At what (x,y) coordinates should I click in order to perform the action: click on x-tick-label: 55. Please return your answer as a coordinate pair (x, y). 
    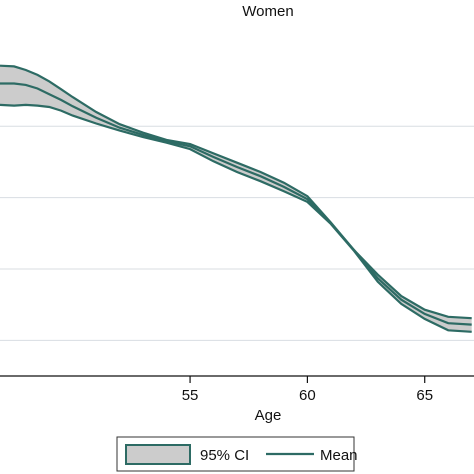
    Looking at the image, I should click on (190, 395).